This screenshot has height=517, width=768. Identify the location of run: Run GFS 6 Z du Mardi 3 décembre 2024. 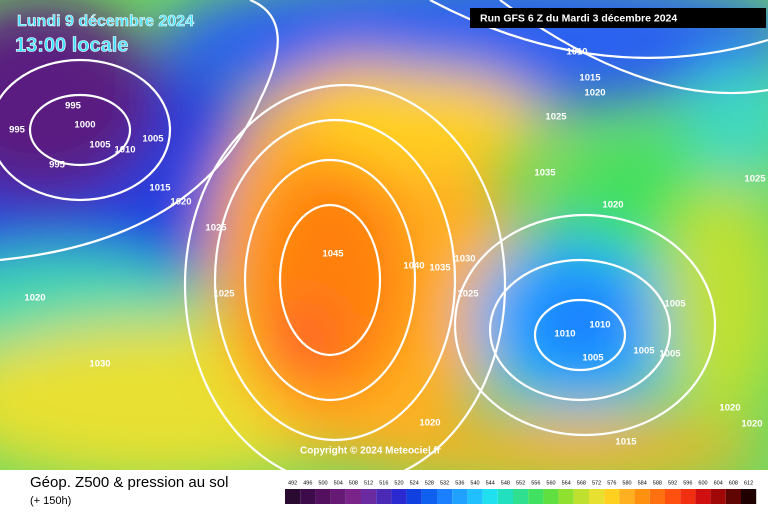
(578, 18).